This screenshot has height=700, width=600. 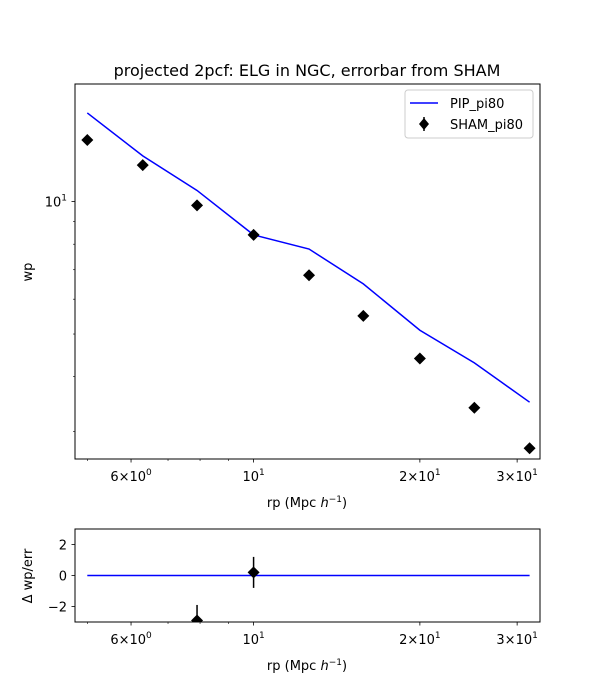 I want to click on legend-diamond-swatch, so click(x=424, y=124).